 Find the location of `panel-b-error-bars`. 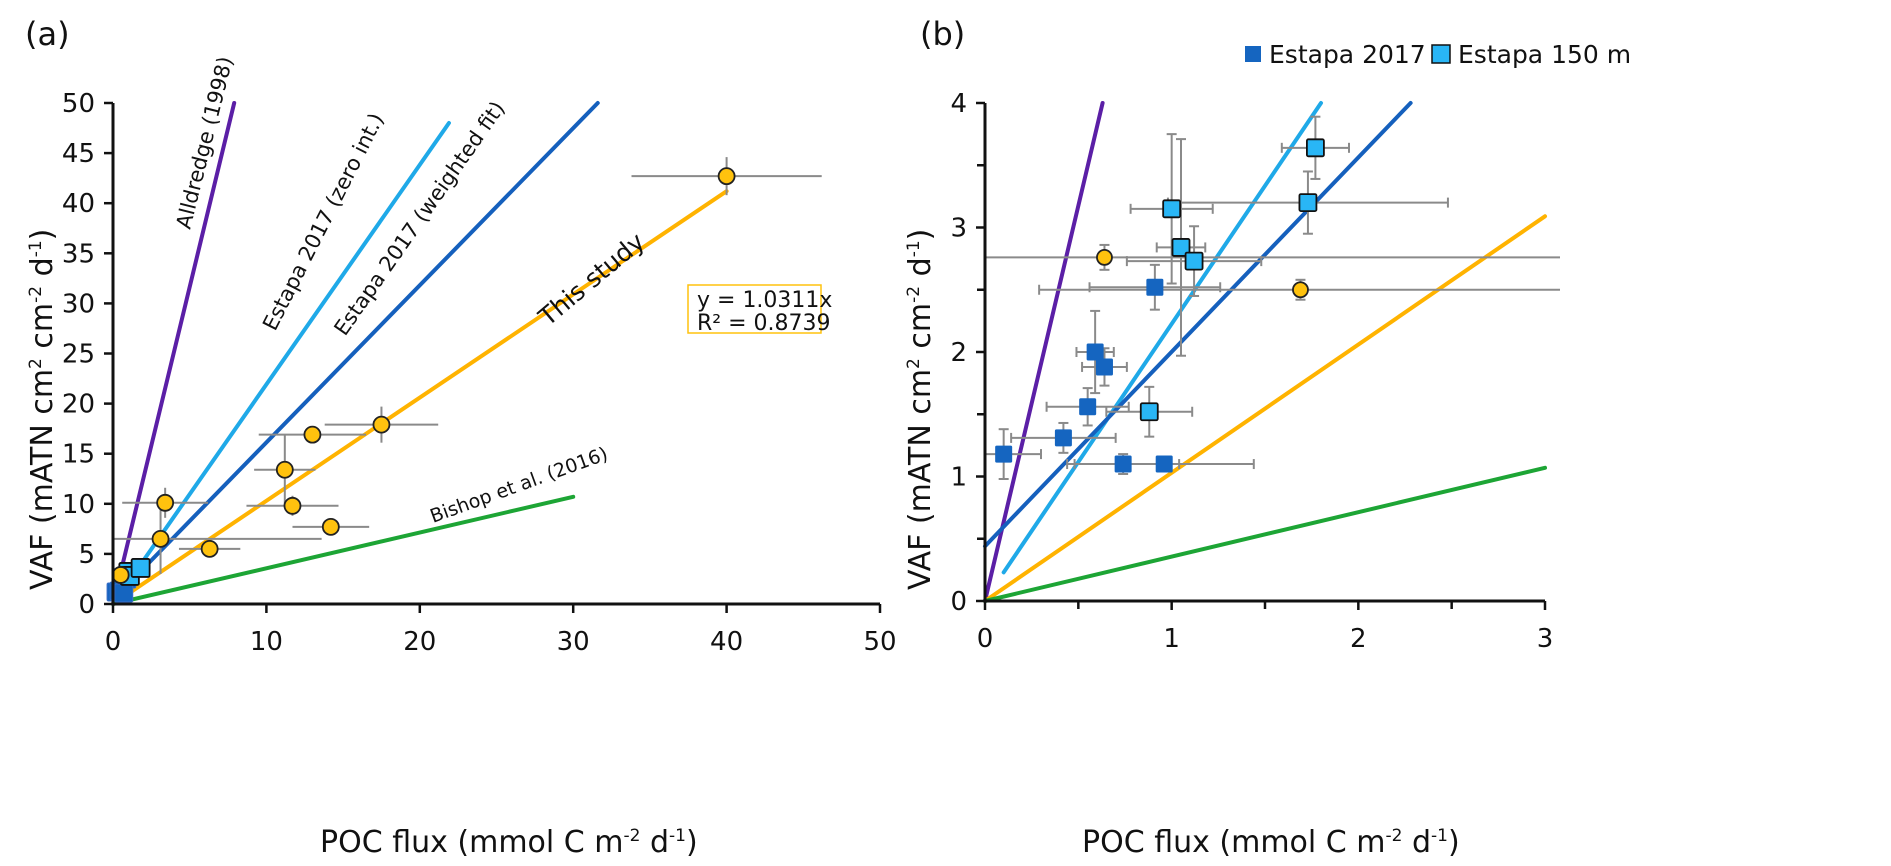

panel-b-error-bars is located at coordinates (1272, 297).